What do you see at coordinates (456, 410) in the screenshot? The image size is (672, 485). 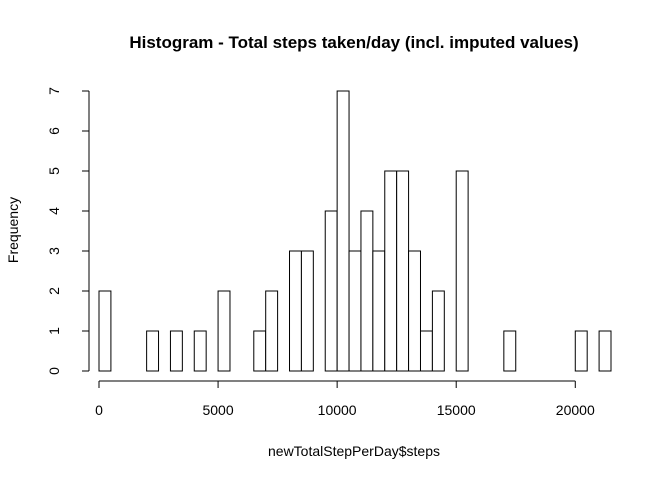 I see `x-tick-label: 15000` at bounding box center [456, 410].